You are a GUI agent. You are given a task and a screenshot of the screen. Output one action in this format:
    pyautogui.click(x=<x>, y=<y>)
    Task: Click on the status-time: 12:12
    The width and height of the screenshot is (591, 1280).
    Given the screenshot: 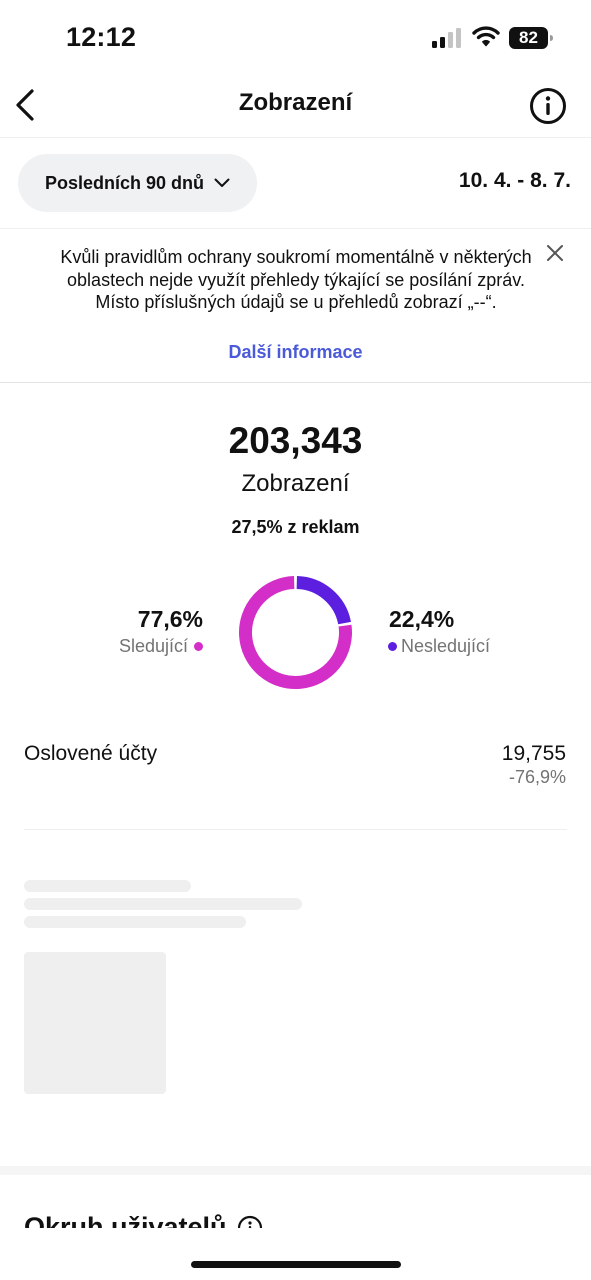 What is the action you would take?
    pyautogui.click(x=101, y=37)
    